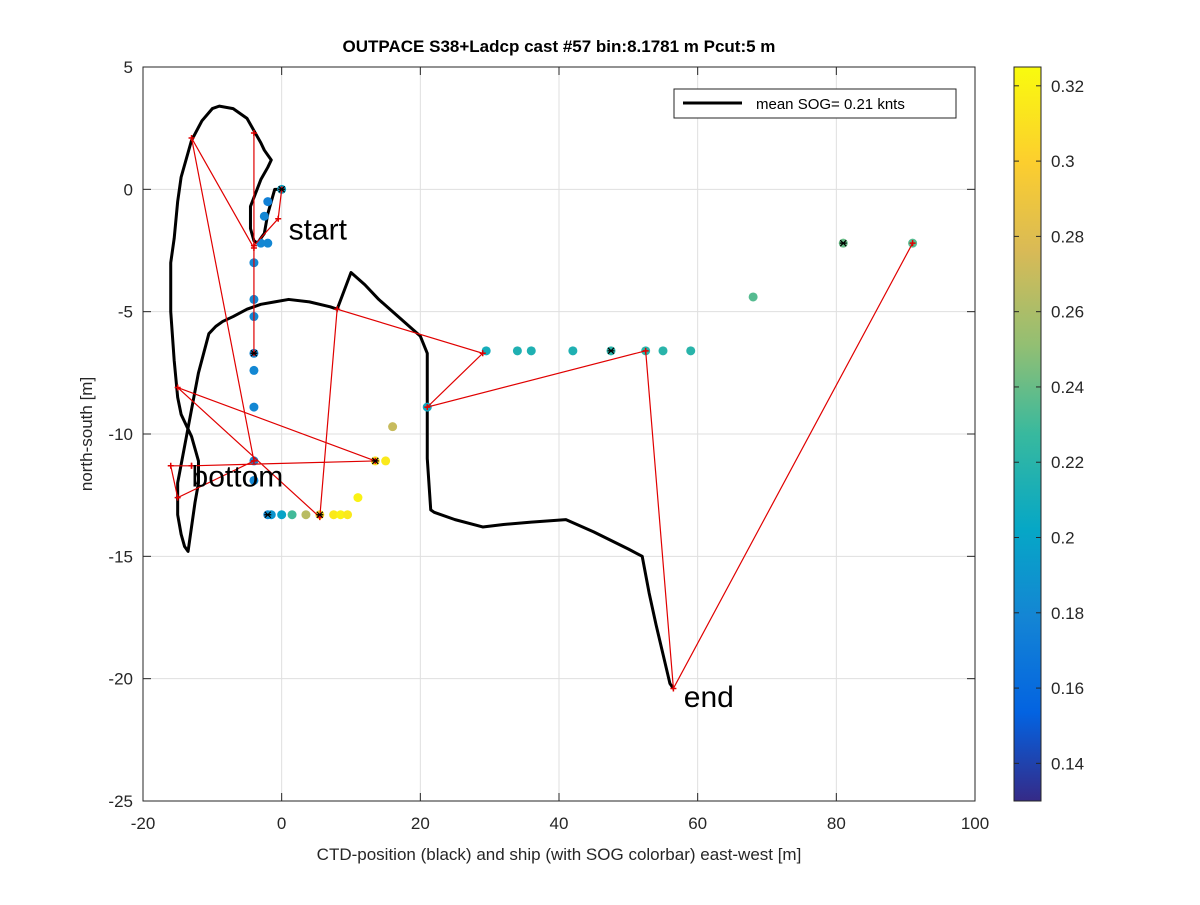 The image size is (1200, 905). Describe the element at coordinates (128, 189) in the screenshot. I see `y-tick-label: 0` at that location.